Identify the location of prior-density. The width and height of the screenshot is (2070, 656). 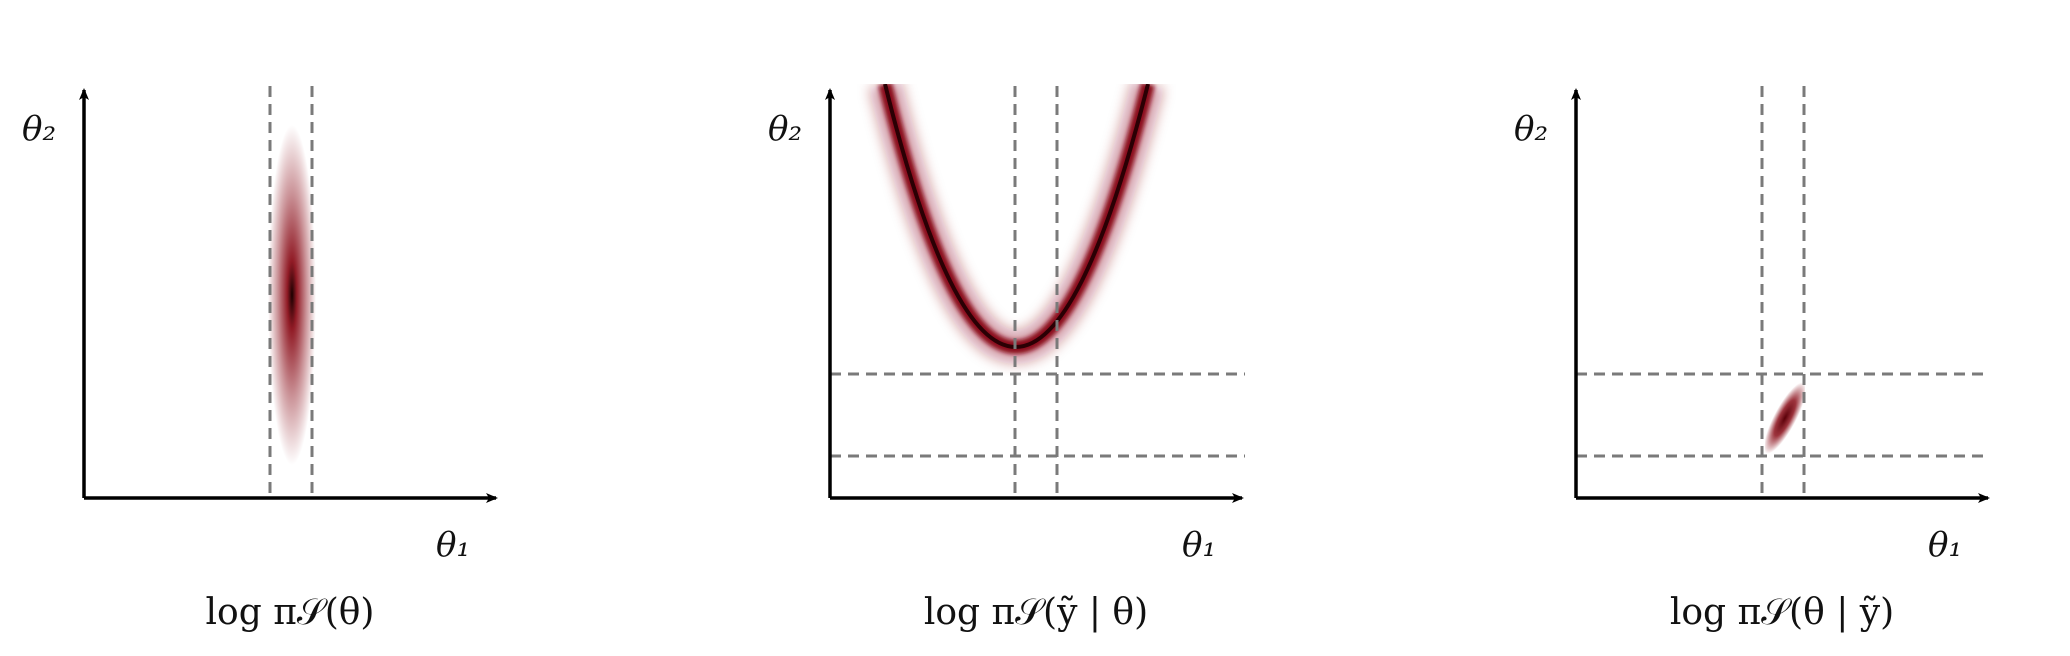
(292, 295).